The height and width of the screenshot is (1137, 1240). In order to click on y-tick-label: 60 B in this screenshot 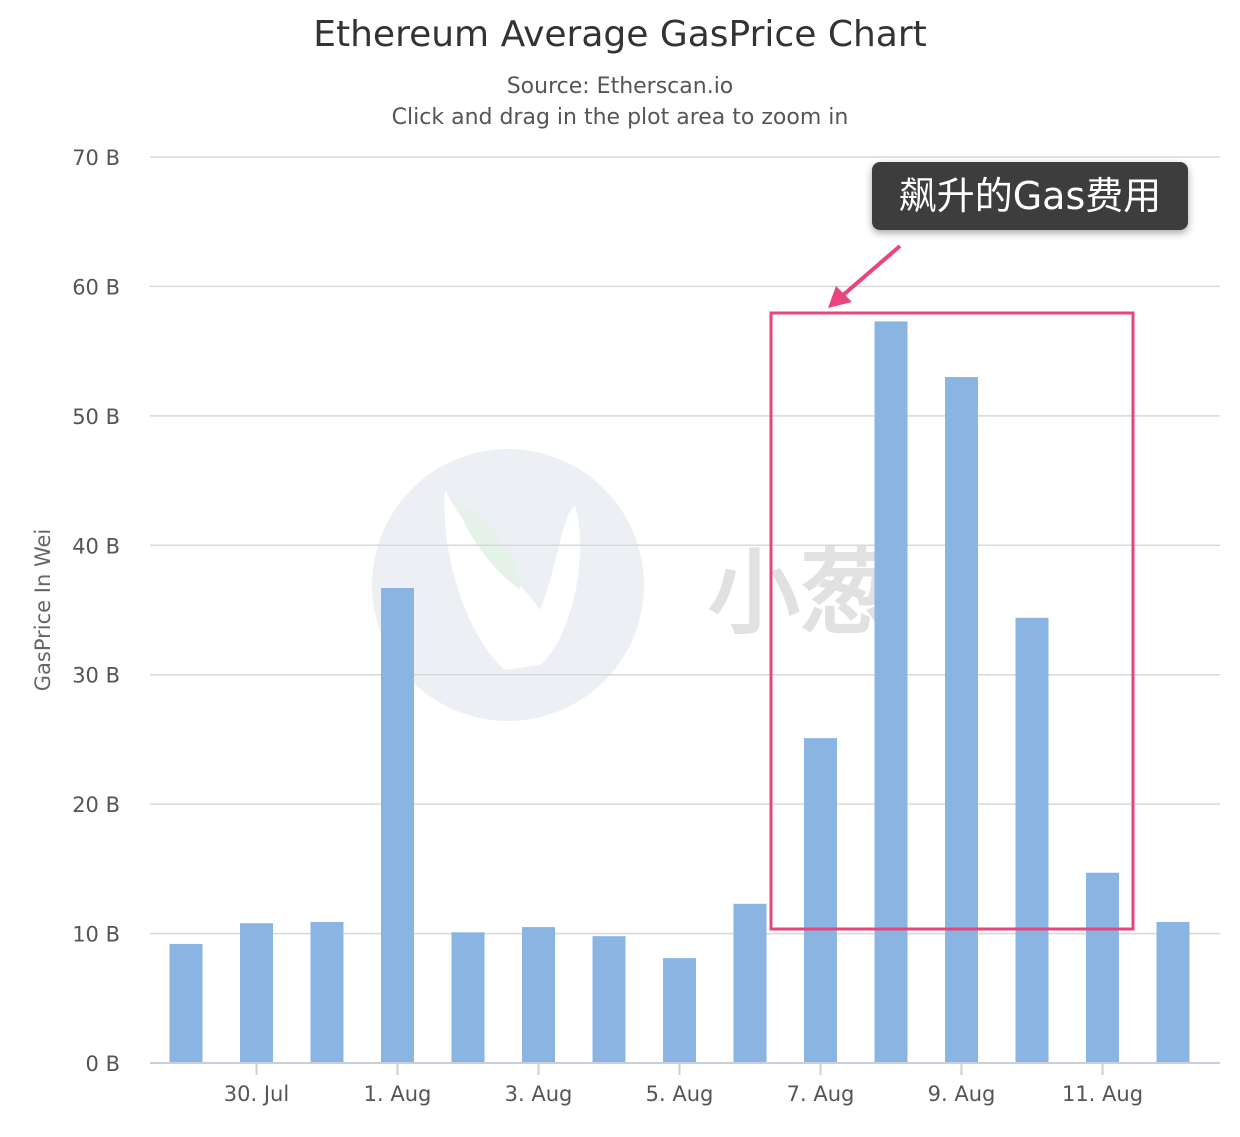, I will do `click(96, 287)`.